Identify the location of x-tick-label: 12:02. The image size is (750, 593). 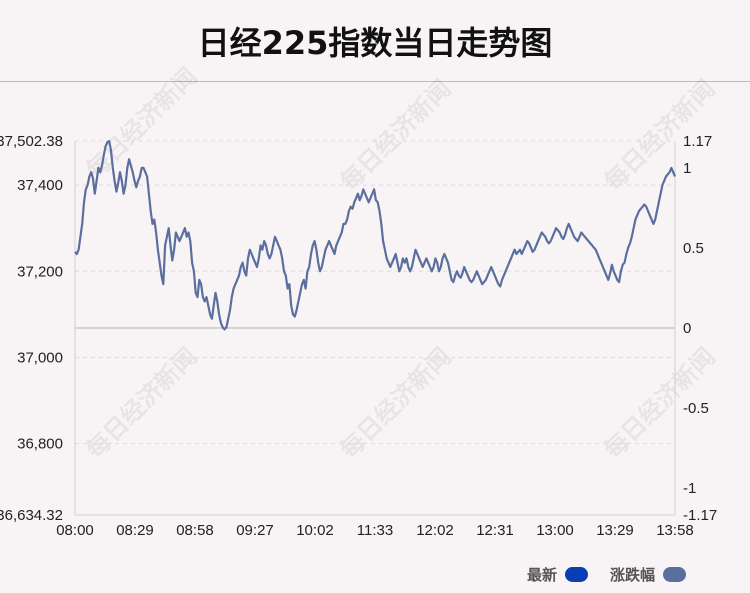
(435, 530).